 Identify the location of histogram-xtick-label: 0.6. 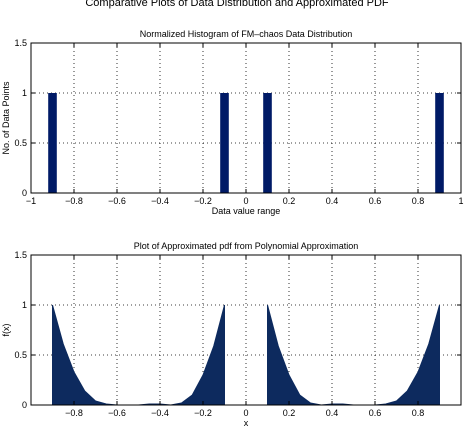
(375, 201).